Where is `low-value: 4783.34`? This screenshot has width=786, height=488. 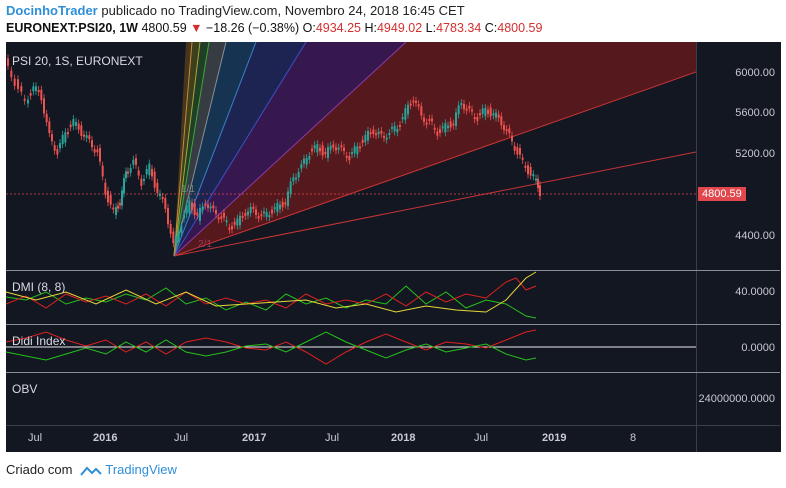 low-value: 4783.34 is located at coordinates (459, 28).